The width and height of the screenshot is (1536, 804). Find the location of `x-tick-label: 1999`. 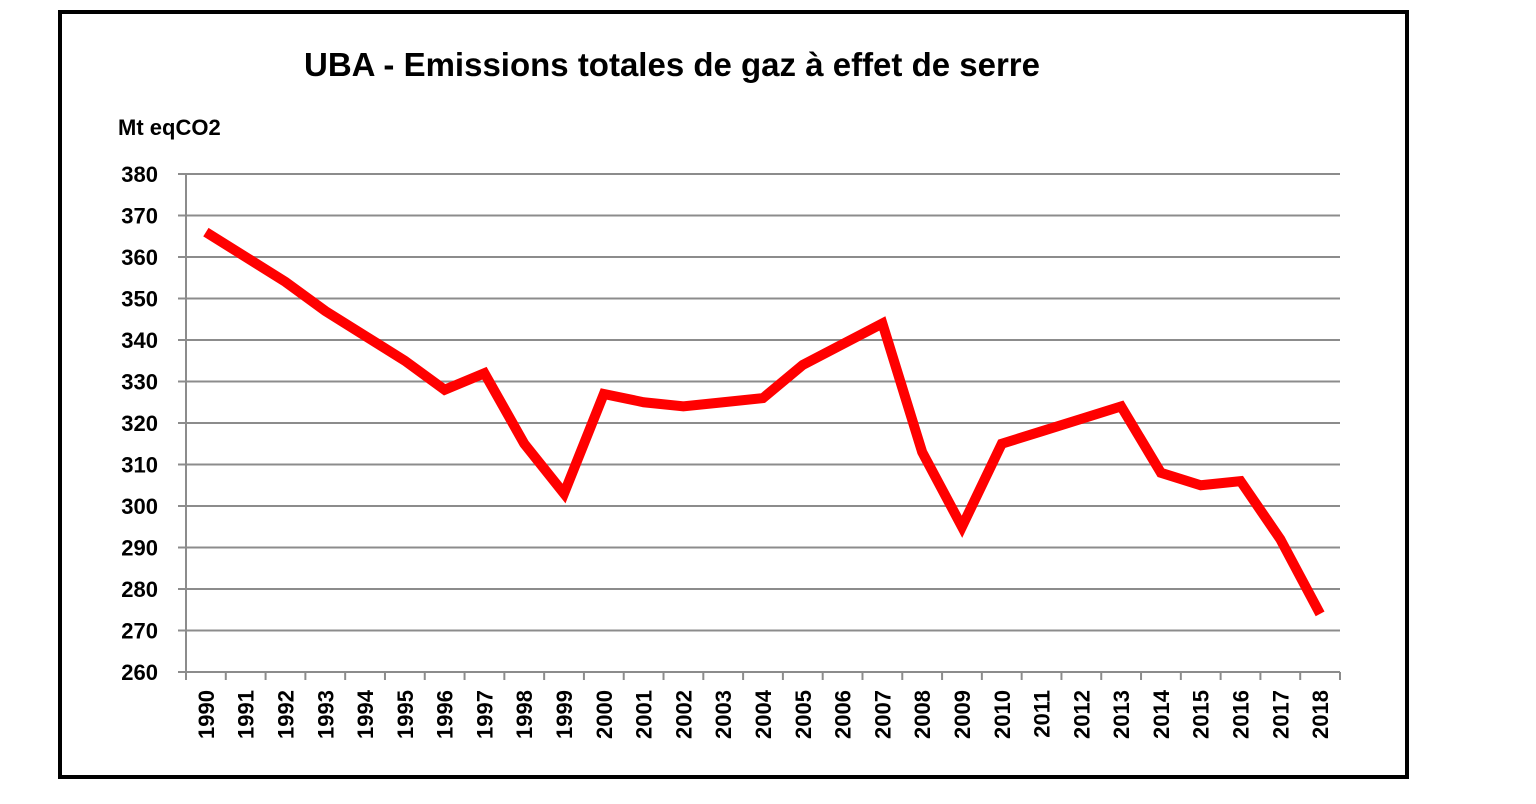

x-tick-label: 1999 is located at coordinates (564, 714).